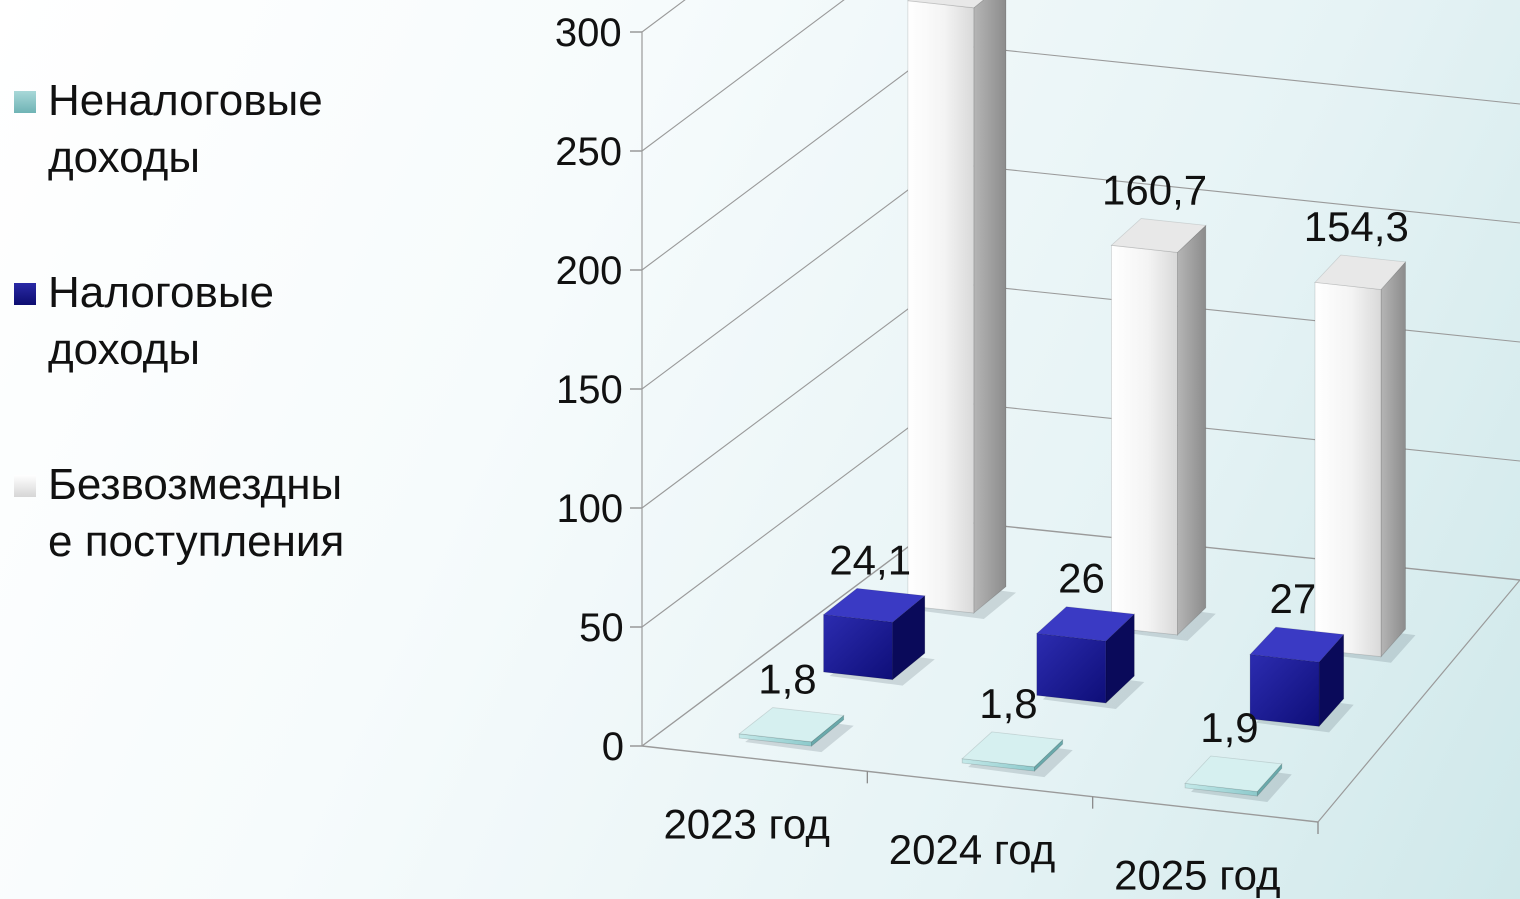  Describe the element at coordinates (25, 486) in the screenshot. I see `legend-swatch-grants` at that location.